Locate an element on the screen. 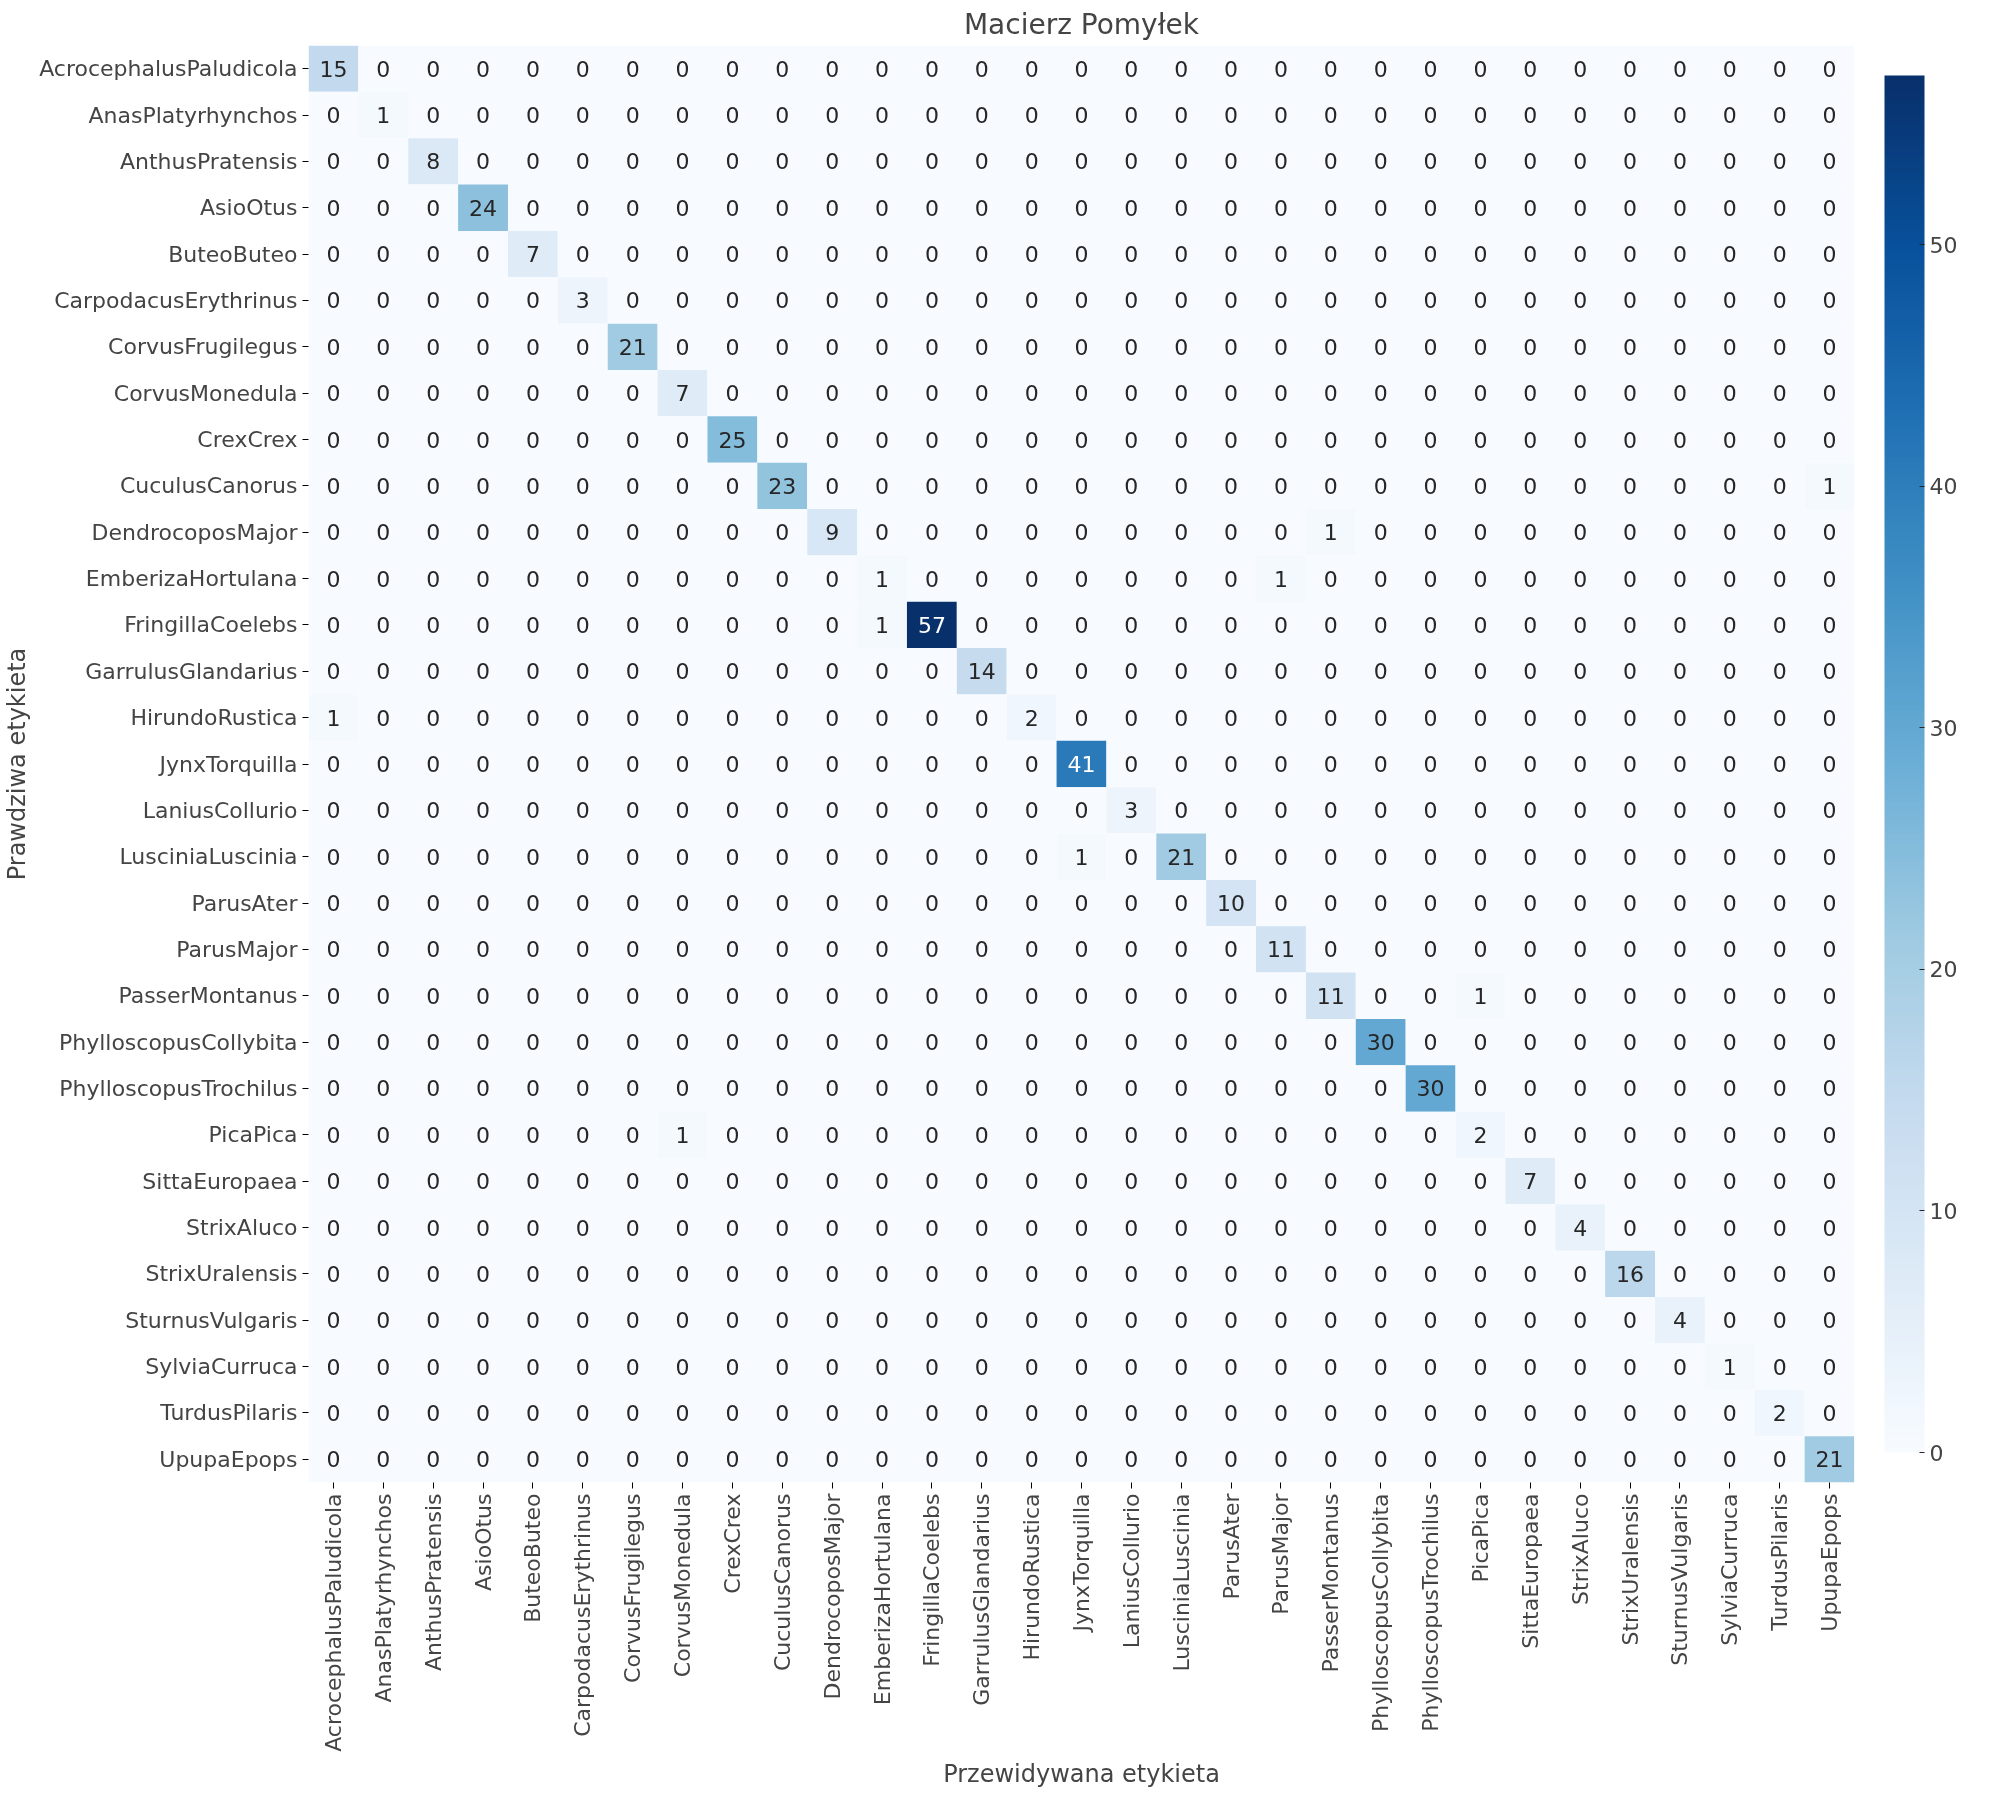 The image size is (2004, 1809). y-tick-label: CuculusCanorus is located at coordinates (208, 486).